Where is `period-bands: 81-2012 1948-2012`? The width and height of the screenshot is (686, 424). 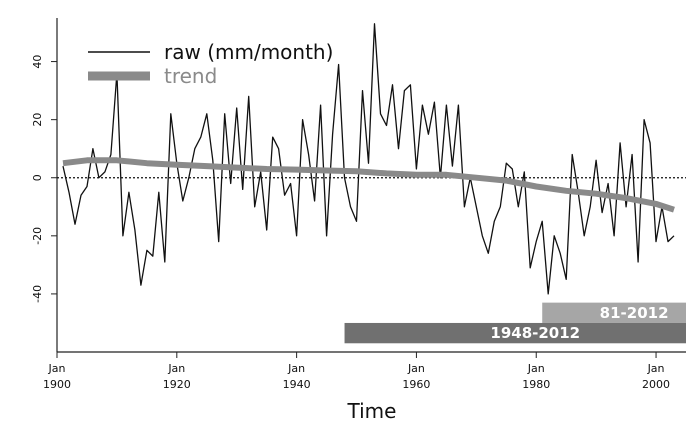
period-bands: 81-2012 1948-2012 is located at coordinates (515, 323).